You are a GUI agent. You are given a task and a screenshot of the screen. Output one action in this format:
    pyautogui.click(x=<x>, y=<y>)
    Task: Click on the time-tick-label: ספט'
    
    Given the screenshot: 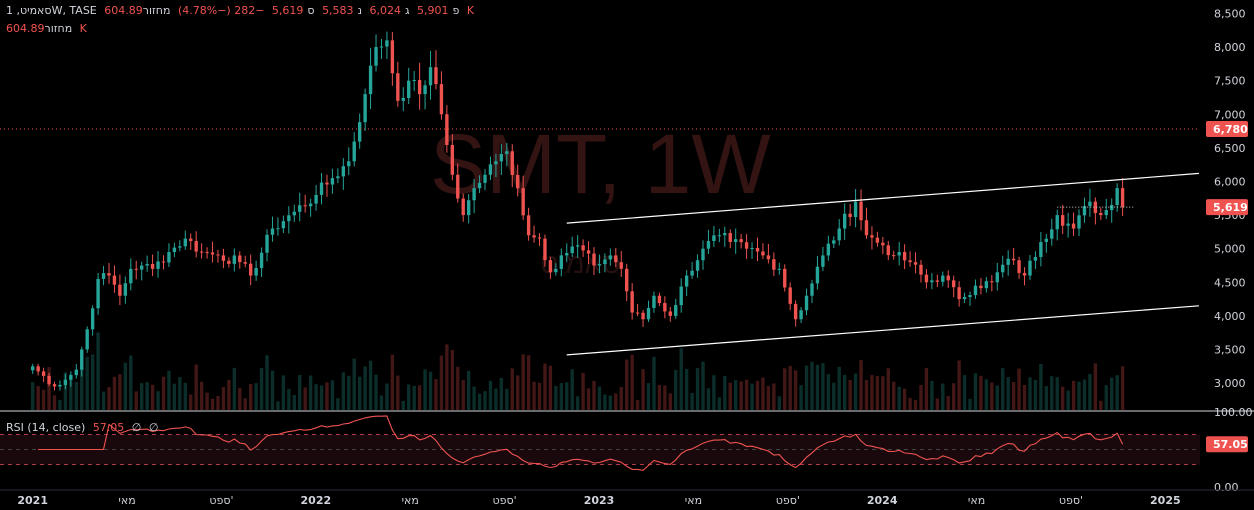 What is the action you would take?
    pyautogui.click(x=221, y=500)
    